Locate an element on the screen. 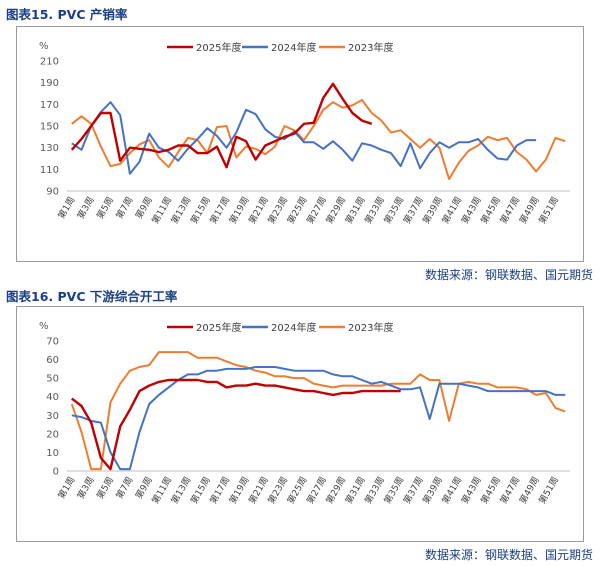  y-tick-label: 110 is located at coordinates (49, 170).